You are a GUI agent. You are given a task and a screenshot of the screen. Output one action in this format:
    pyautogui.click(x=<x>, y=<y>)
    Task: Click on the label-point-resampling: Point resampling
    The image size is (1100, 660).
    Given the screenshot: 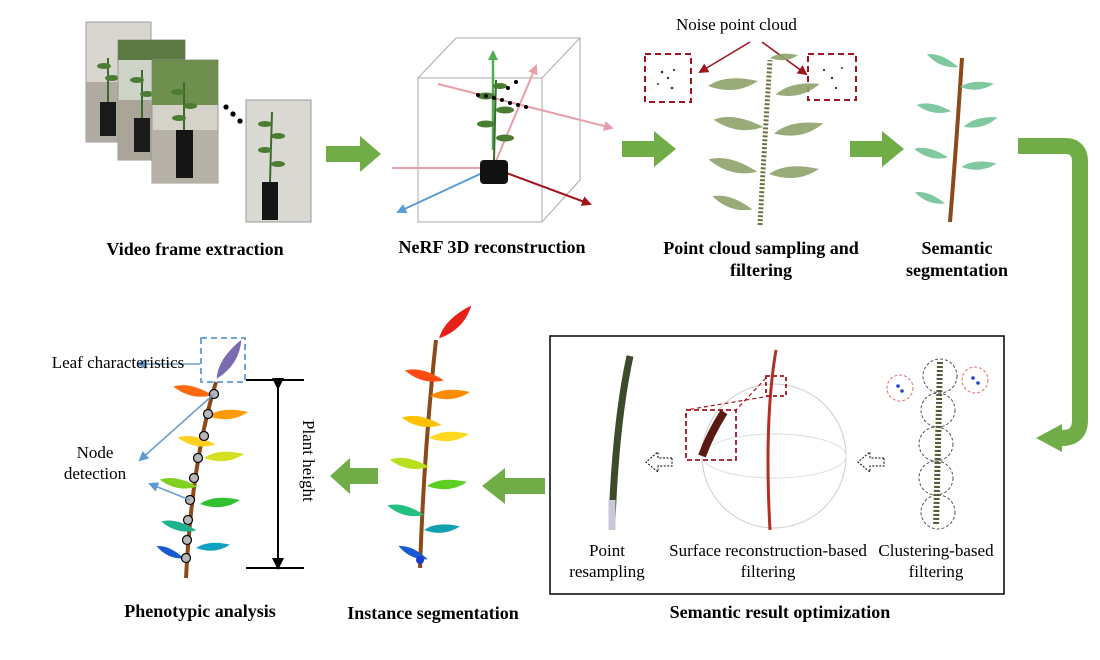 What is the action you would take?
    pyautogui.click(x=607, y=561)
    